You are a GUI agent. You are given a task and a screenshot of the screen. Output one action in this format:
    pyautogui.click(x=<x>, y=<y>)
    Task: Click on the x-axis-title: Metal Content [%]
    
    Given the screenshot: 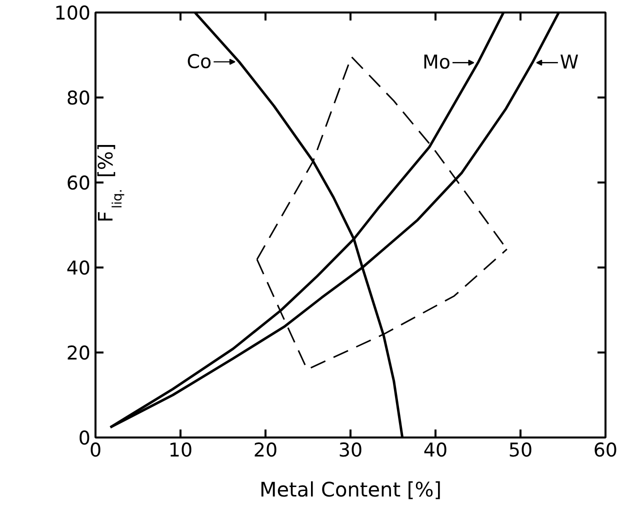 What is the action you would take?
    pyautogui.click(x=350, y=490)
    